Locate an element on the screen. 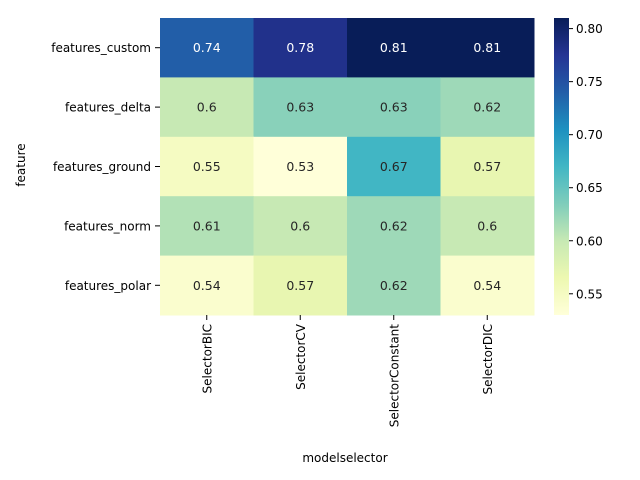  x-axis-label: modelselector is located at coordinates (344, 458).